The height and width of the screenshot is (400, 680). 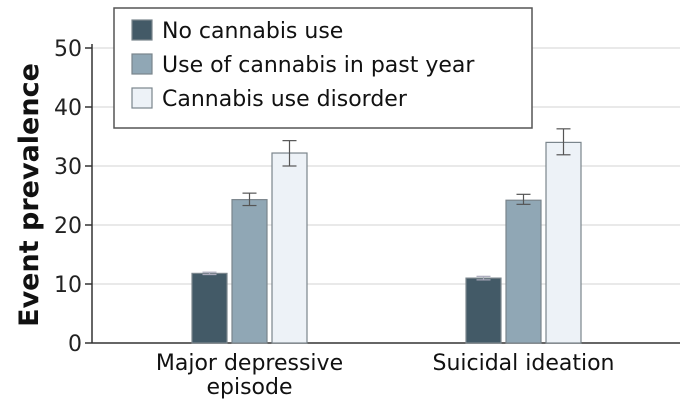 I want to click on x-tick-label: Suicidal ideation, so click(x=523, y=363).